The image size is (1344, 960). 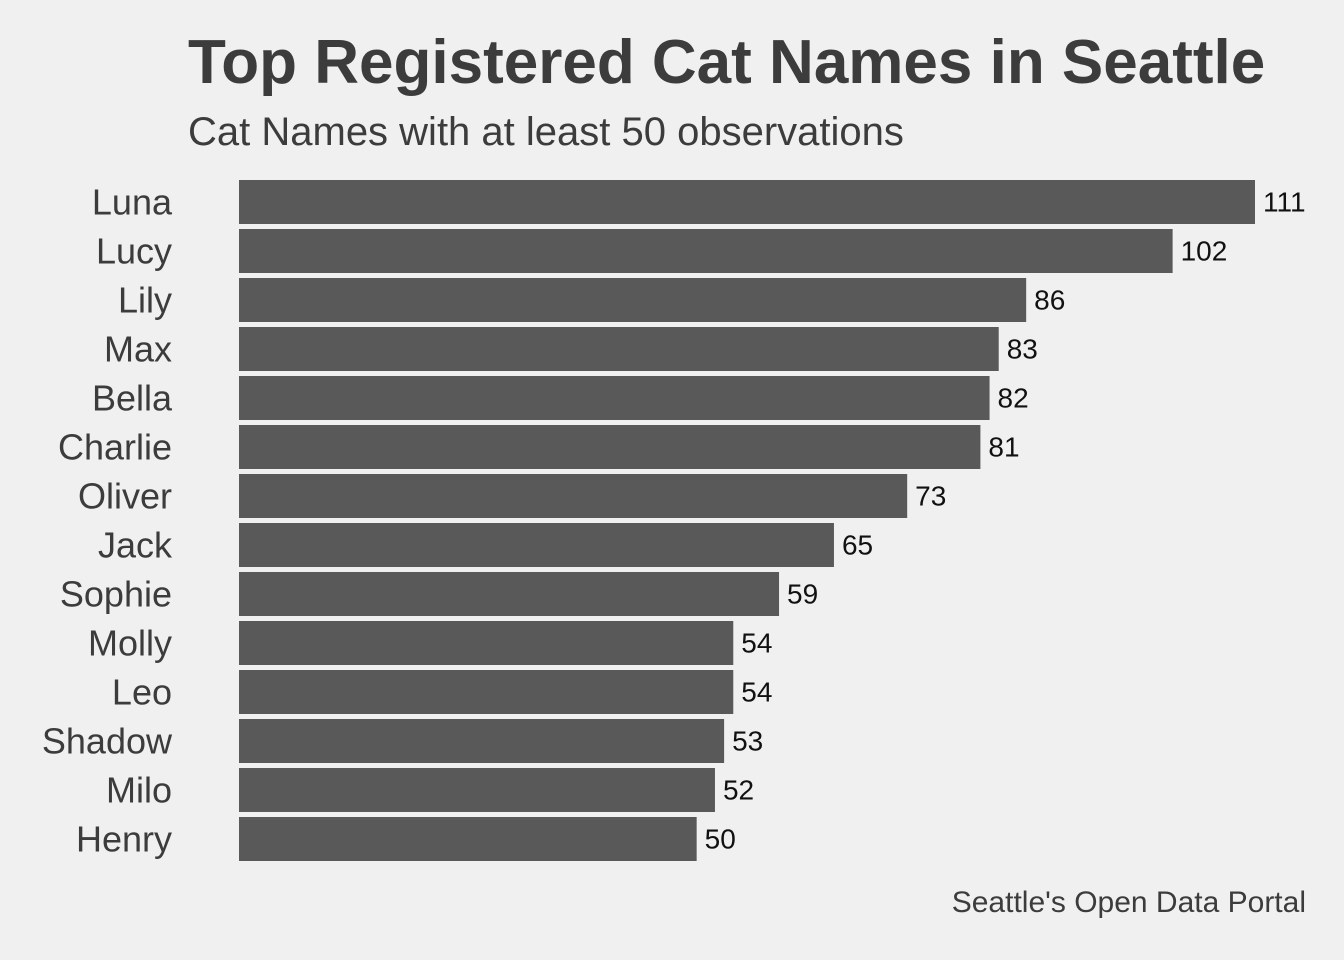 What do you see at coordinates (482, 741) in the screenshot?
I see `bar-shadow` at bounding box center [482, 741].